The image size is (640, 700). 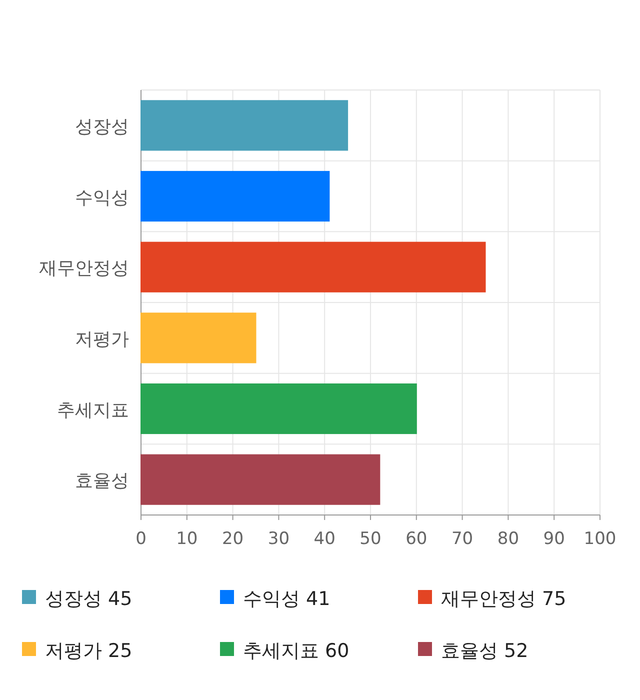 What do you see at coordinates (84, 269) in the screenshot?
I see `y-tick-label: 재무안정성` at bounding box center [84, 269].